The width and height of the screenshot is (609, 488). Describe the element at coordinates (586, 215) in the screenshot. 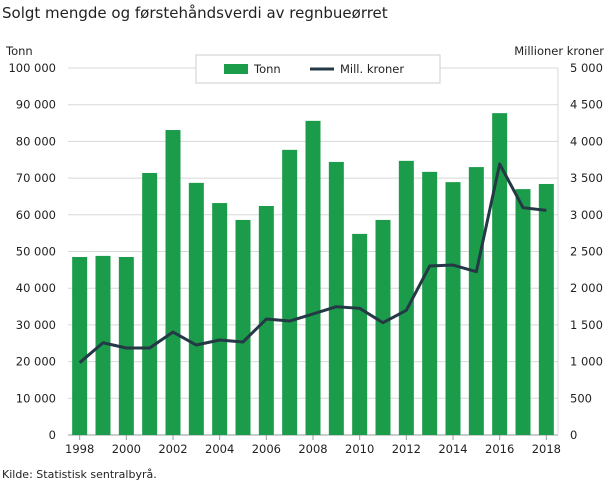

I see `y-tick-right: 3 000` at that location.